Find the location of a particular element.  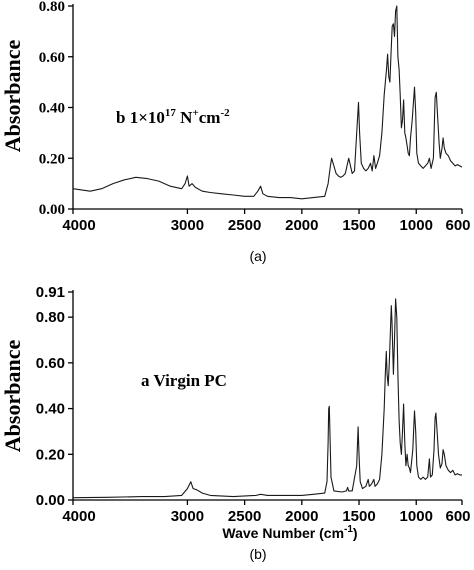

y-axis-label-b: Absorbance is located at coordinates (12, 396).